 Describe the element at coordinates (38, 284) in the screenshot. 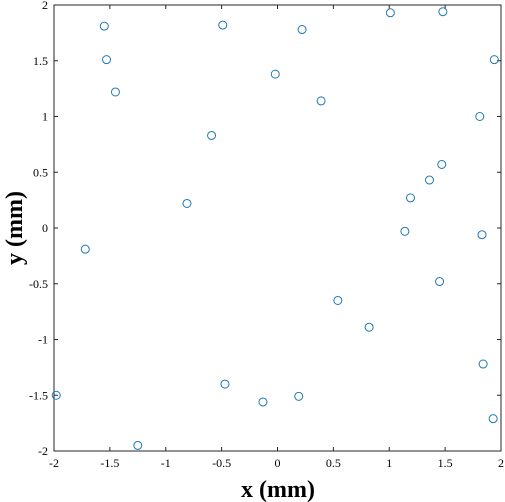

I see `y-tick-label: -0.5` at that location.